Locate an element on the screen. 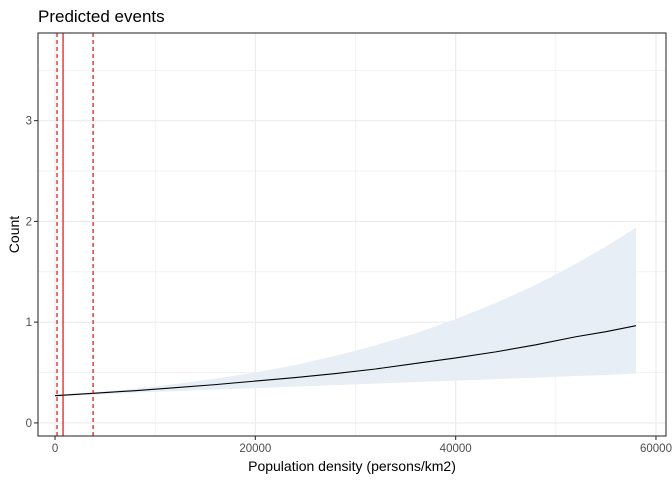 Image resolution: width=672 pixels, height=480 pixels. y-tick-label: 0 is located at coordinates (29, 424).